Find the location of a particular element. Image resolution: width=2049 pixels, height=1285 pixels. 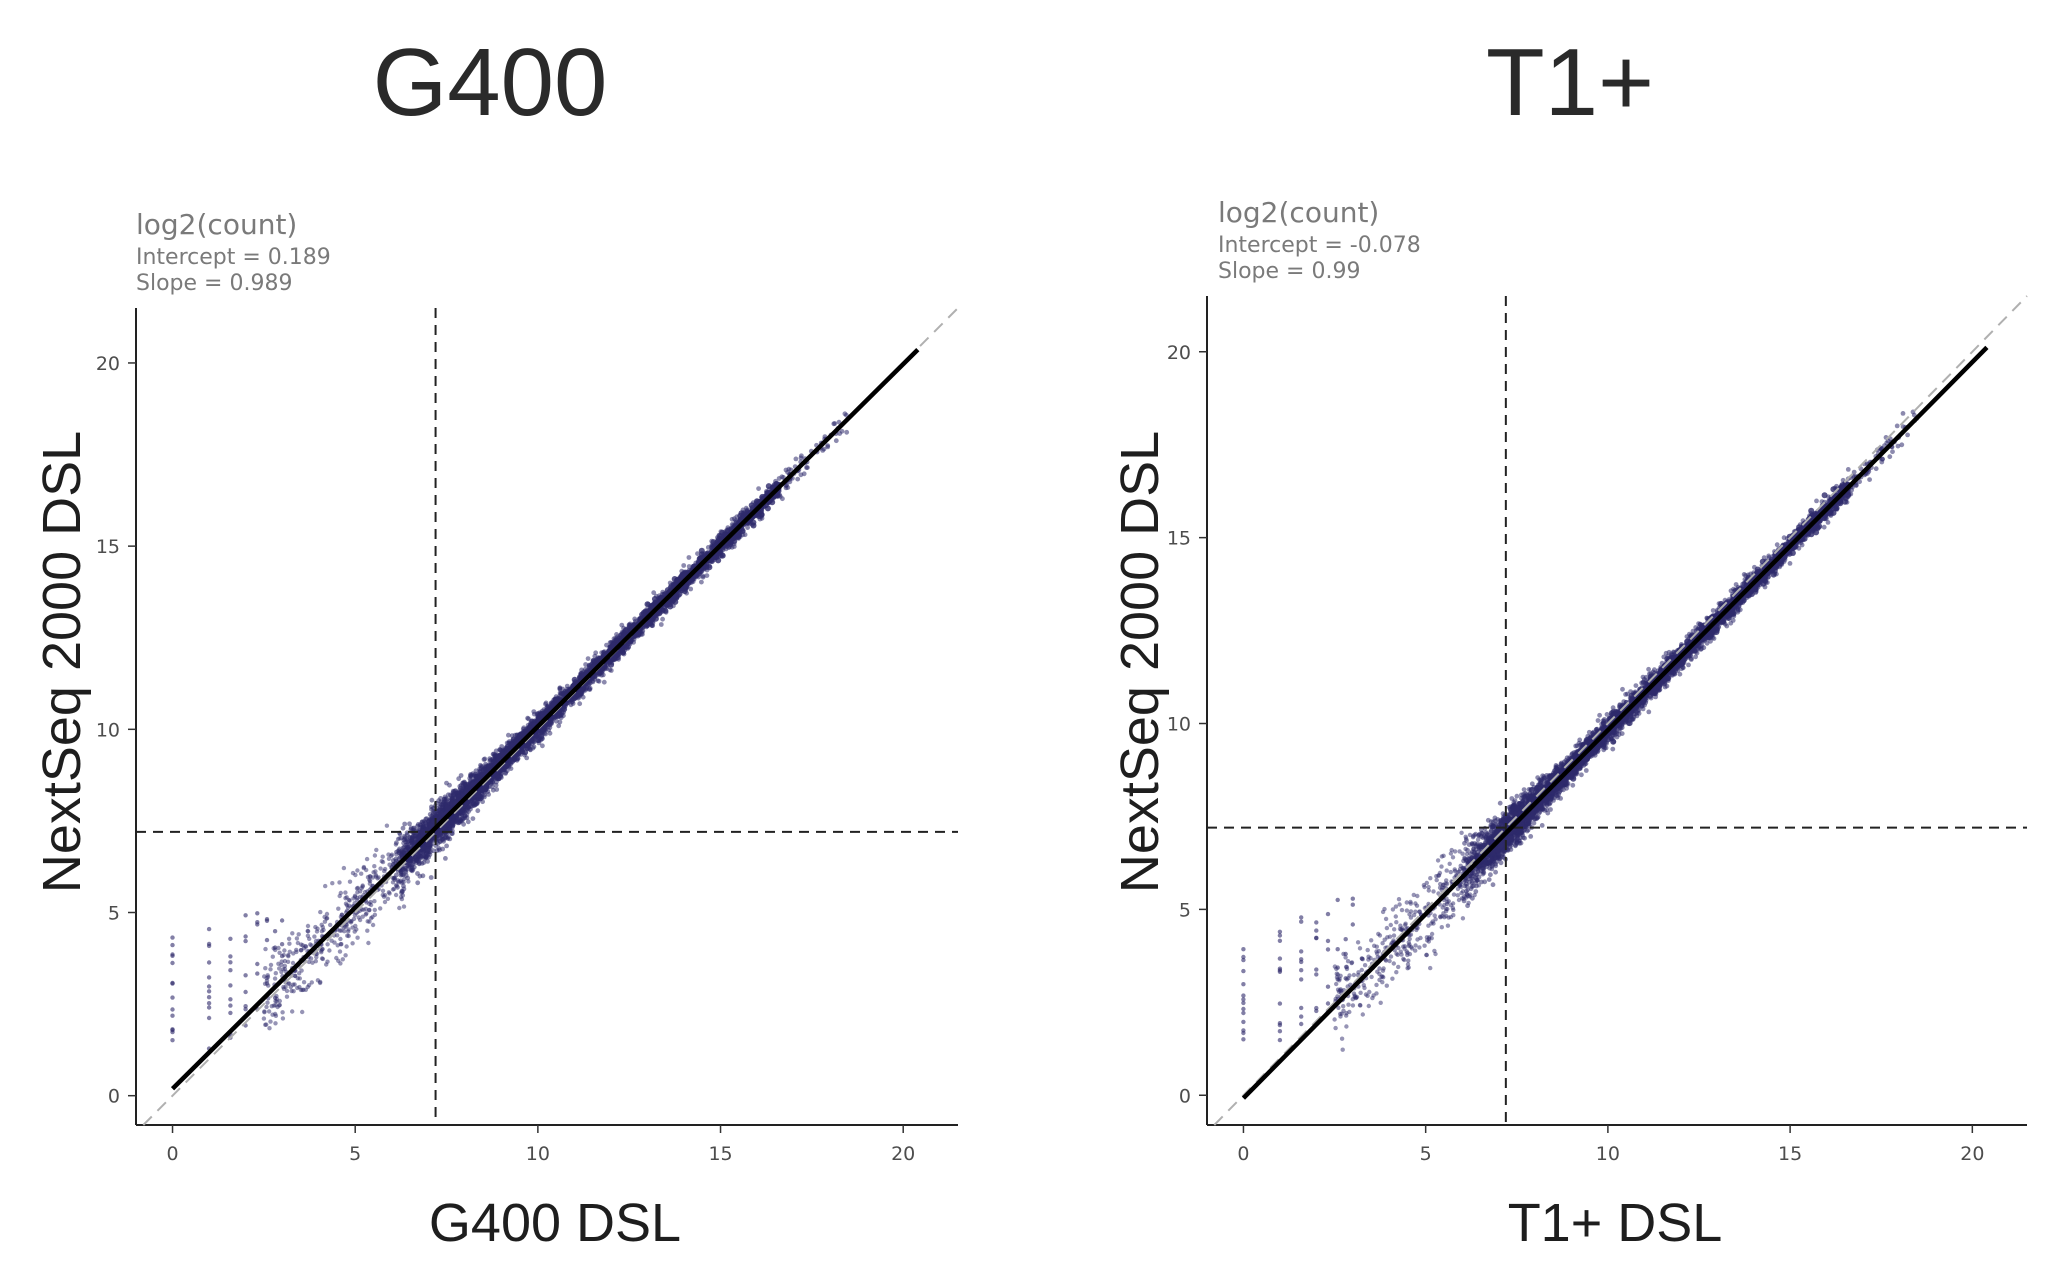

y-tick-label: 0 is located at coordinates (114, 1097).